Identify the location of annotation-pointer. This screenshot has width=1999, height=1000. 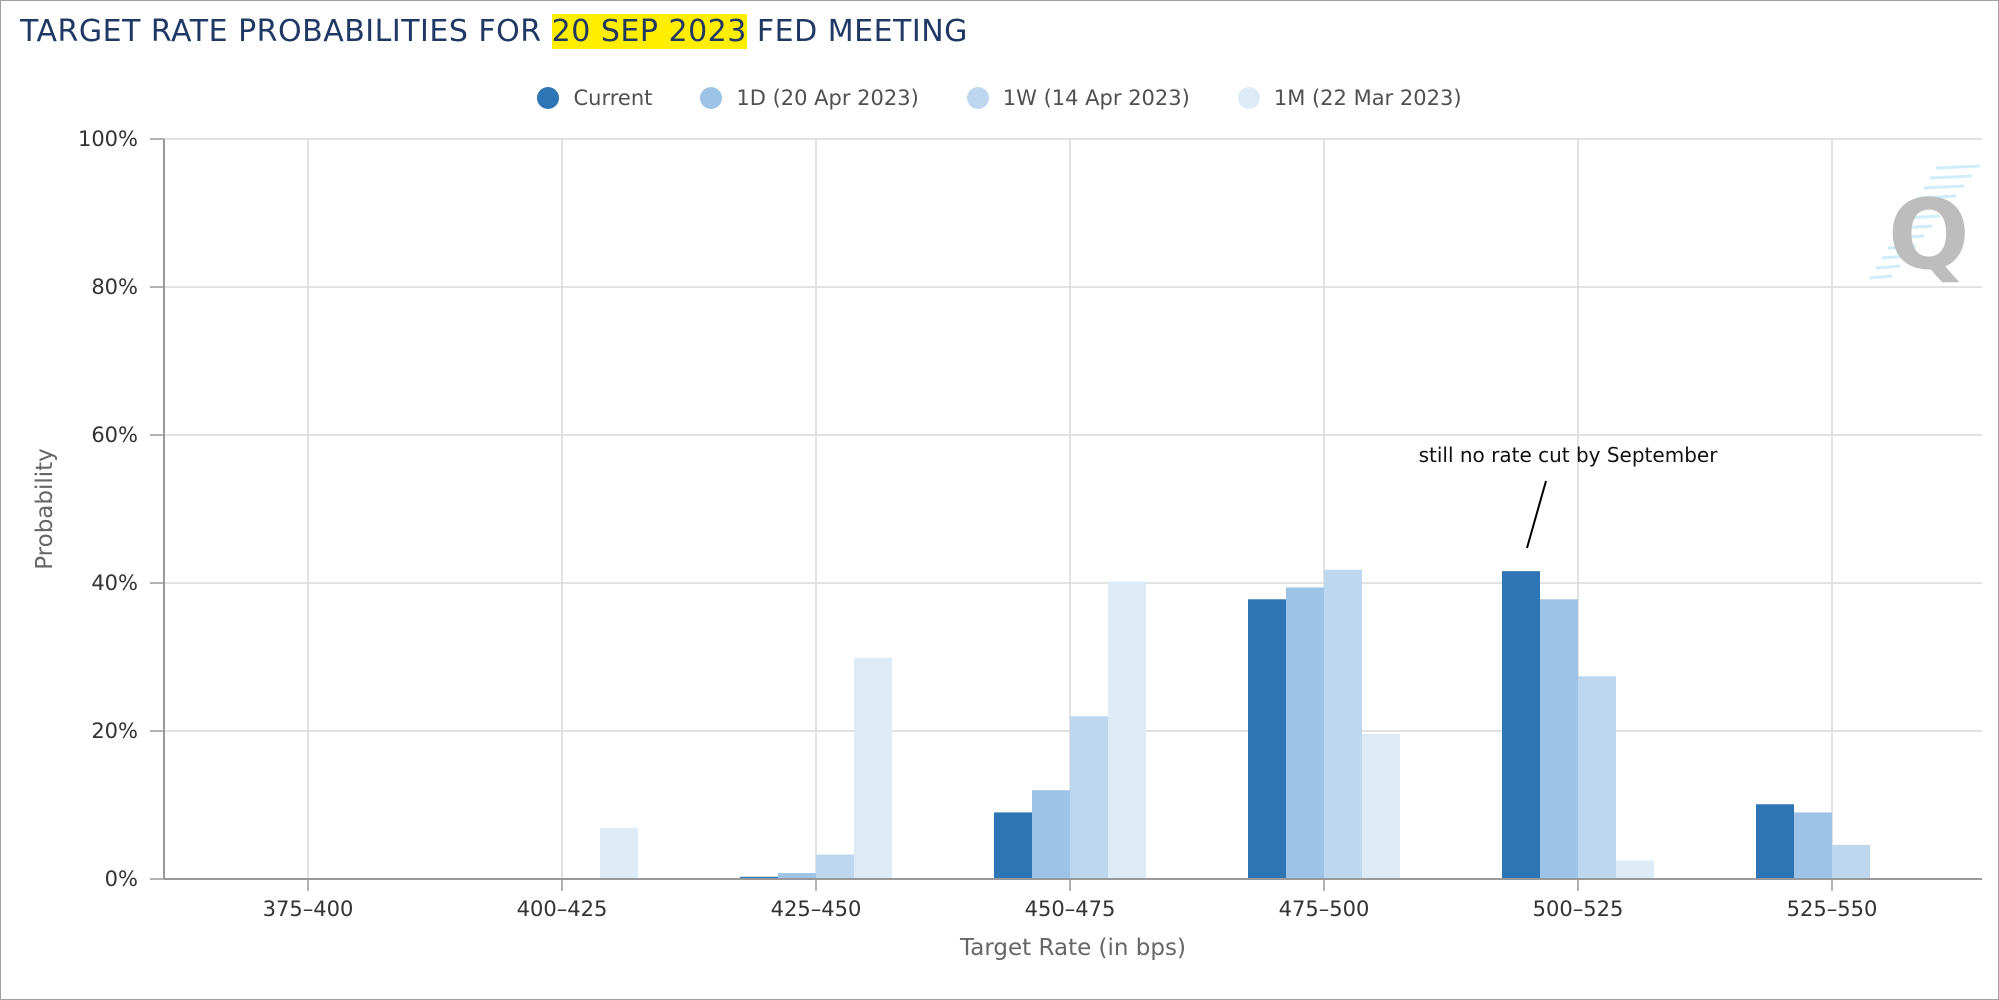
(1536, 514).